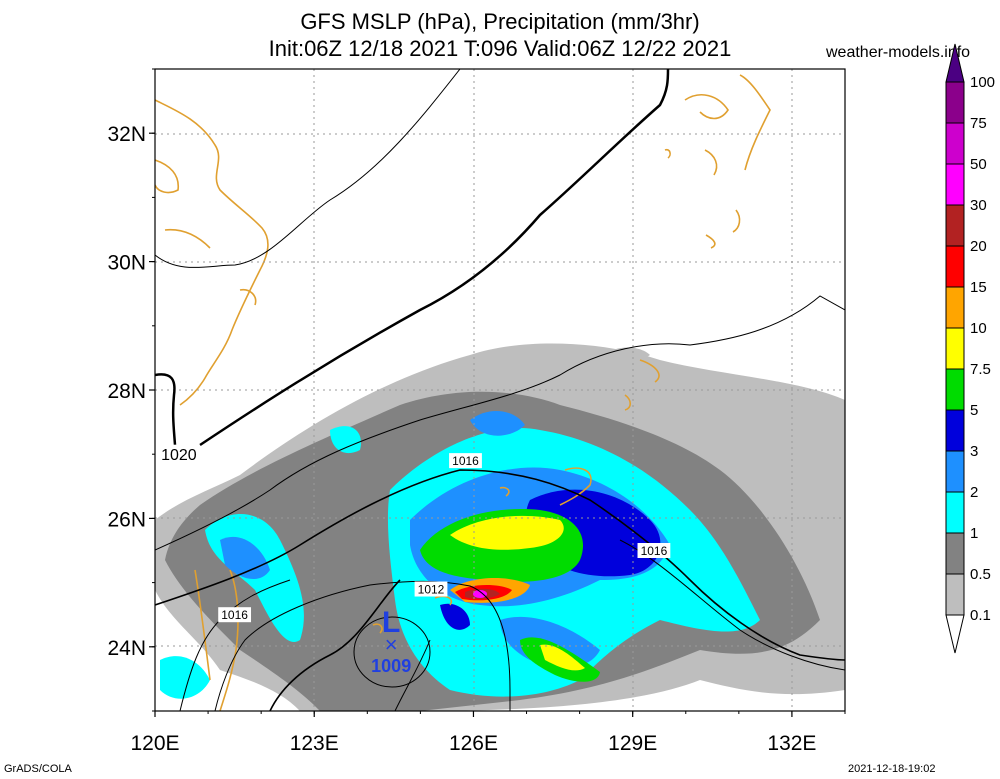 The image size is (1000, 779). What do you see at coordinates (632, 743) in the screenshot?
I see `lon-tick-label: 129E` at bounding box center [632, 743].